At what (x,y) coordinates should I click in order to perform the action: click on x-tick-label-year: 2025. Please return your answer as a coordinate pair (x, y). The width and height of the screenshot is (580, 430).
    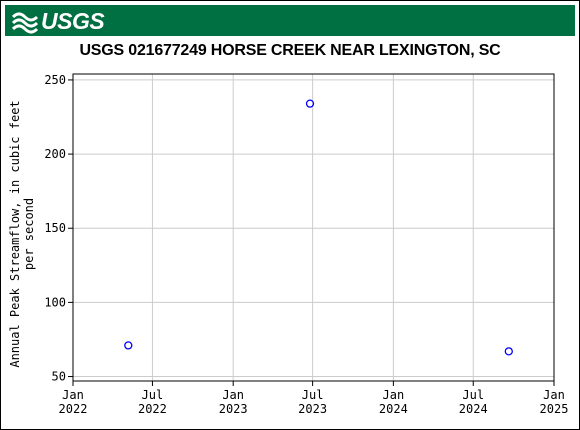
    Looking at the image, I should click on (554, 409).